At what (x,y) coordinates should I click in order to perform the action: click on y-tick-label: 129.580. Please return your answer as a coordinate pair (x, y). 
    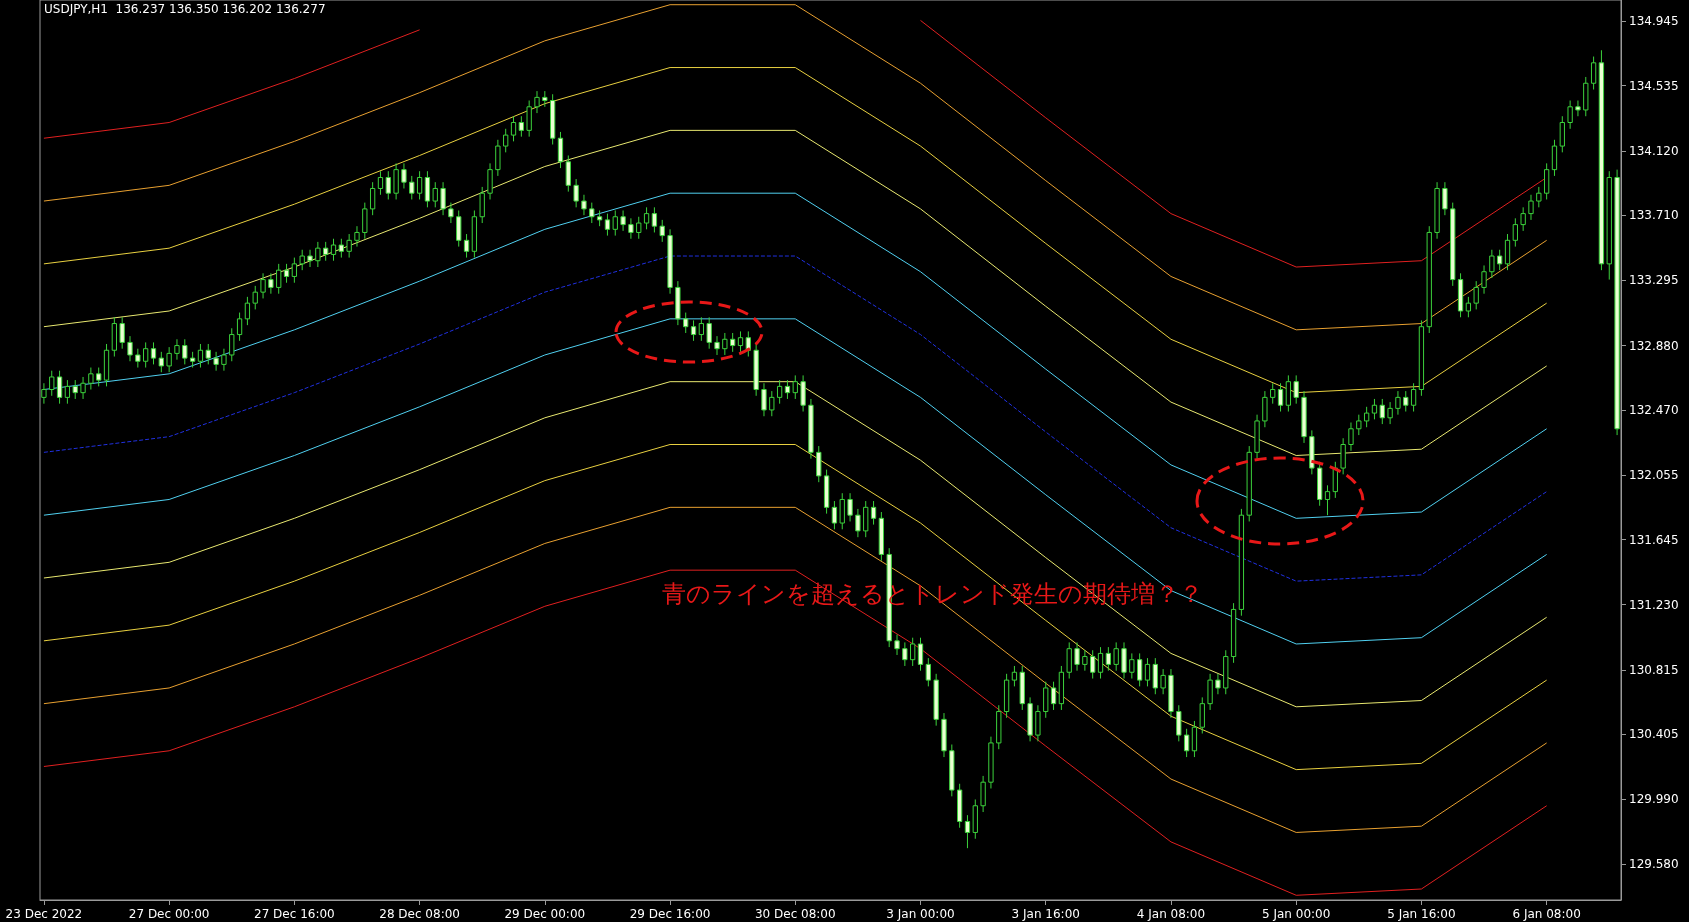
    Looking at the image, I should click on (1654, 863).